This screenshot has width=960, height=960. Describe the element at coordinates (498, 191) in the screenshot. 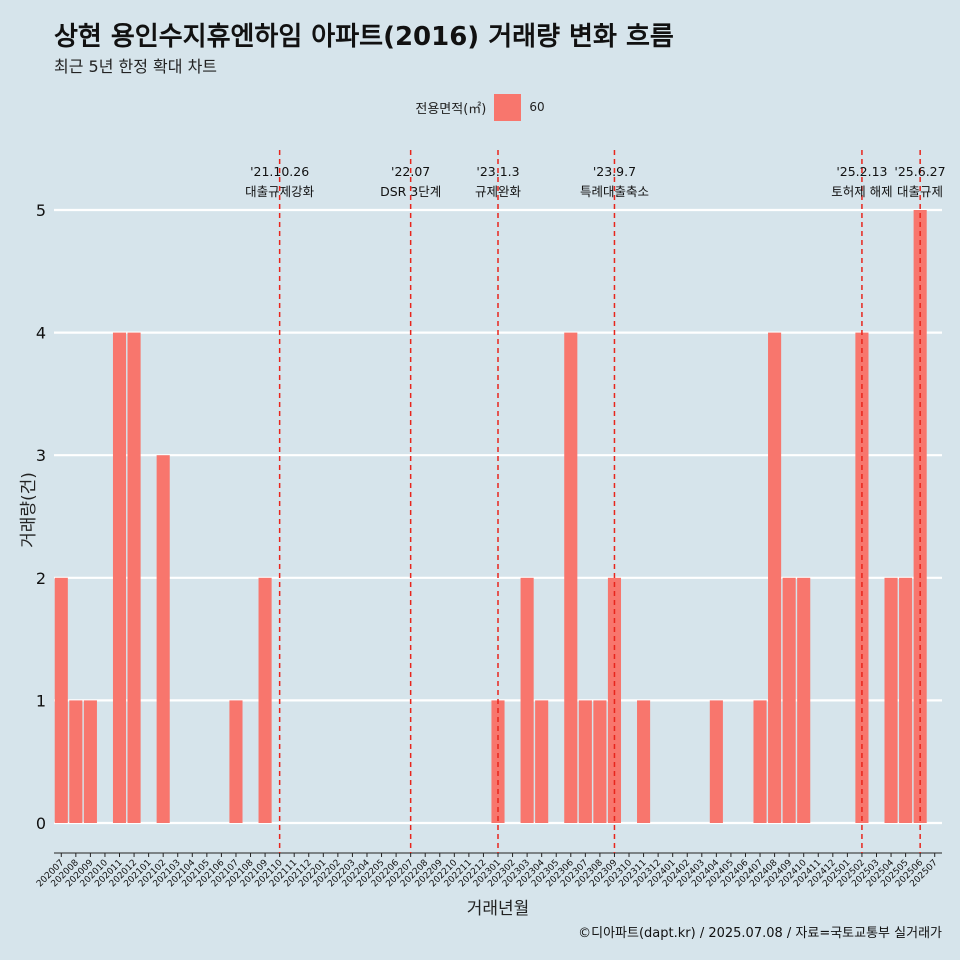

I see `event-label-202301: 규제완화` at that location.